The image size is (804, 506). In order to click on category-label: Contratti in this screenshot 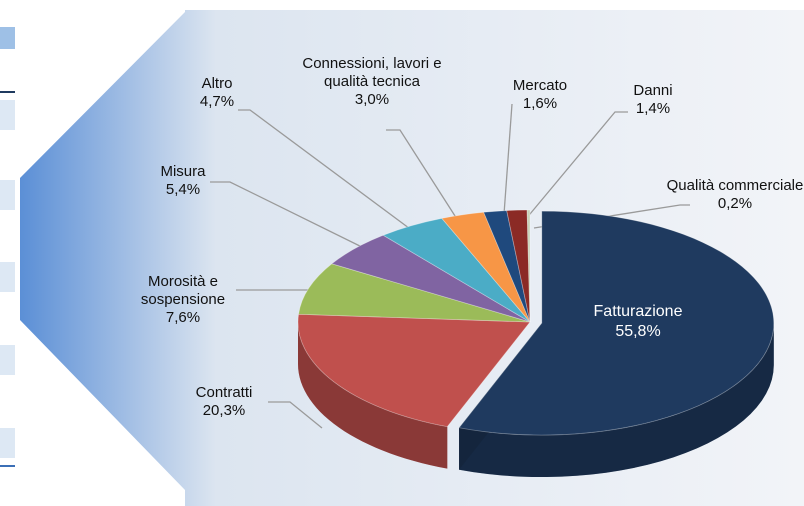, I will do `click(224, 392)`.